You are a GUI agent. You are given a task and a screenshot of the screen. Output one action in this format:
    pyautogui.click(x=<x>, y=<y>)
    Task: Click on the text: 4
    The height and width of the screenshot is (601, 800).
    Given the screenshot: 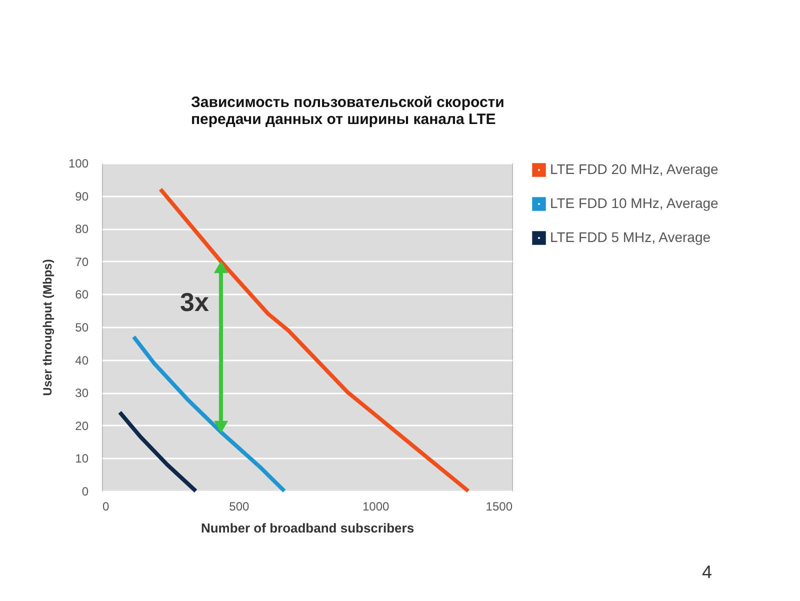 What is the action you would take?
    pyautogui.click(x=707, y=572)
    